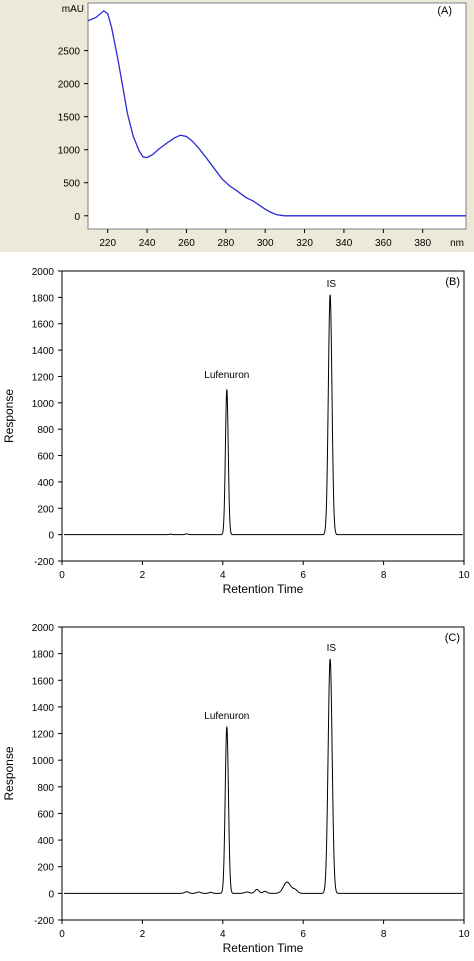  What do you see at coordinates (186, 243) in the screenshot?
I see `x-tick-label: 260` at bounding box center [186, 243].